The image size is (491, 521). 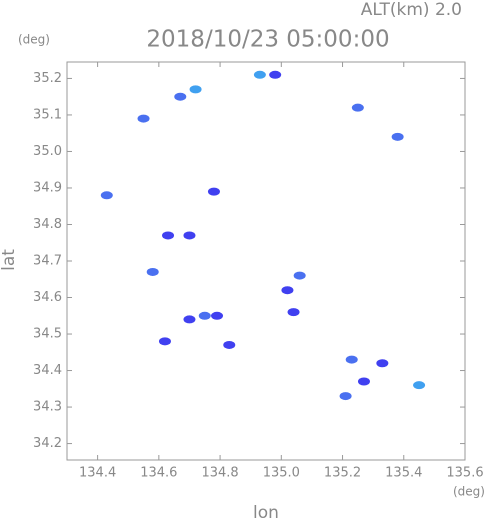 I want to click on x-tick-label: 135.2, so click(x=342, y=473).